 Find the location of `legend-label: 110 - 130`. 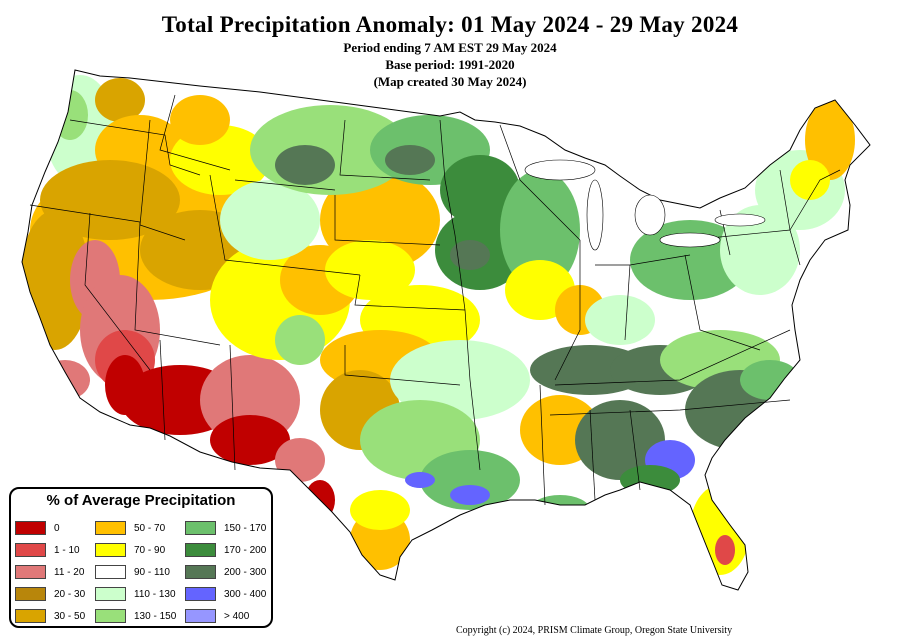

legend-label: 110 - 130 is located at coordinates (155, 594).